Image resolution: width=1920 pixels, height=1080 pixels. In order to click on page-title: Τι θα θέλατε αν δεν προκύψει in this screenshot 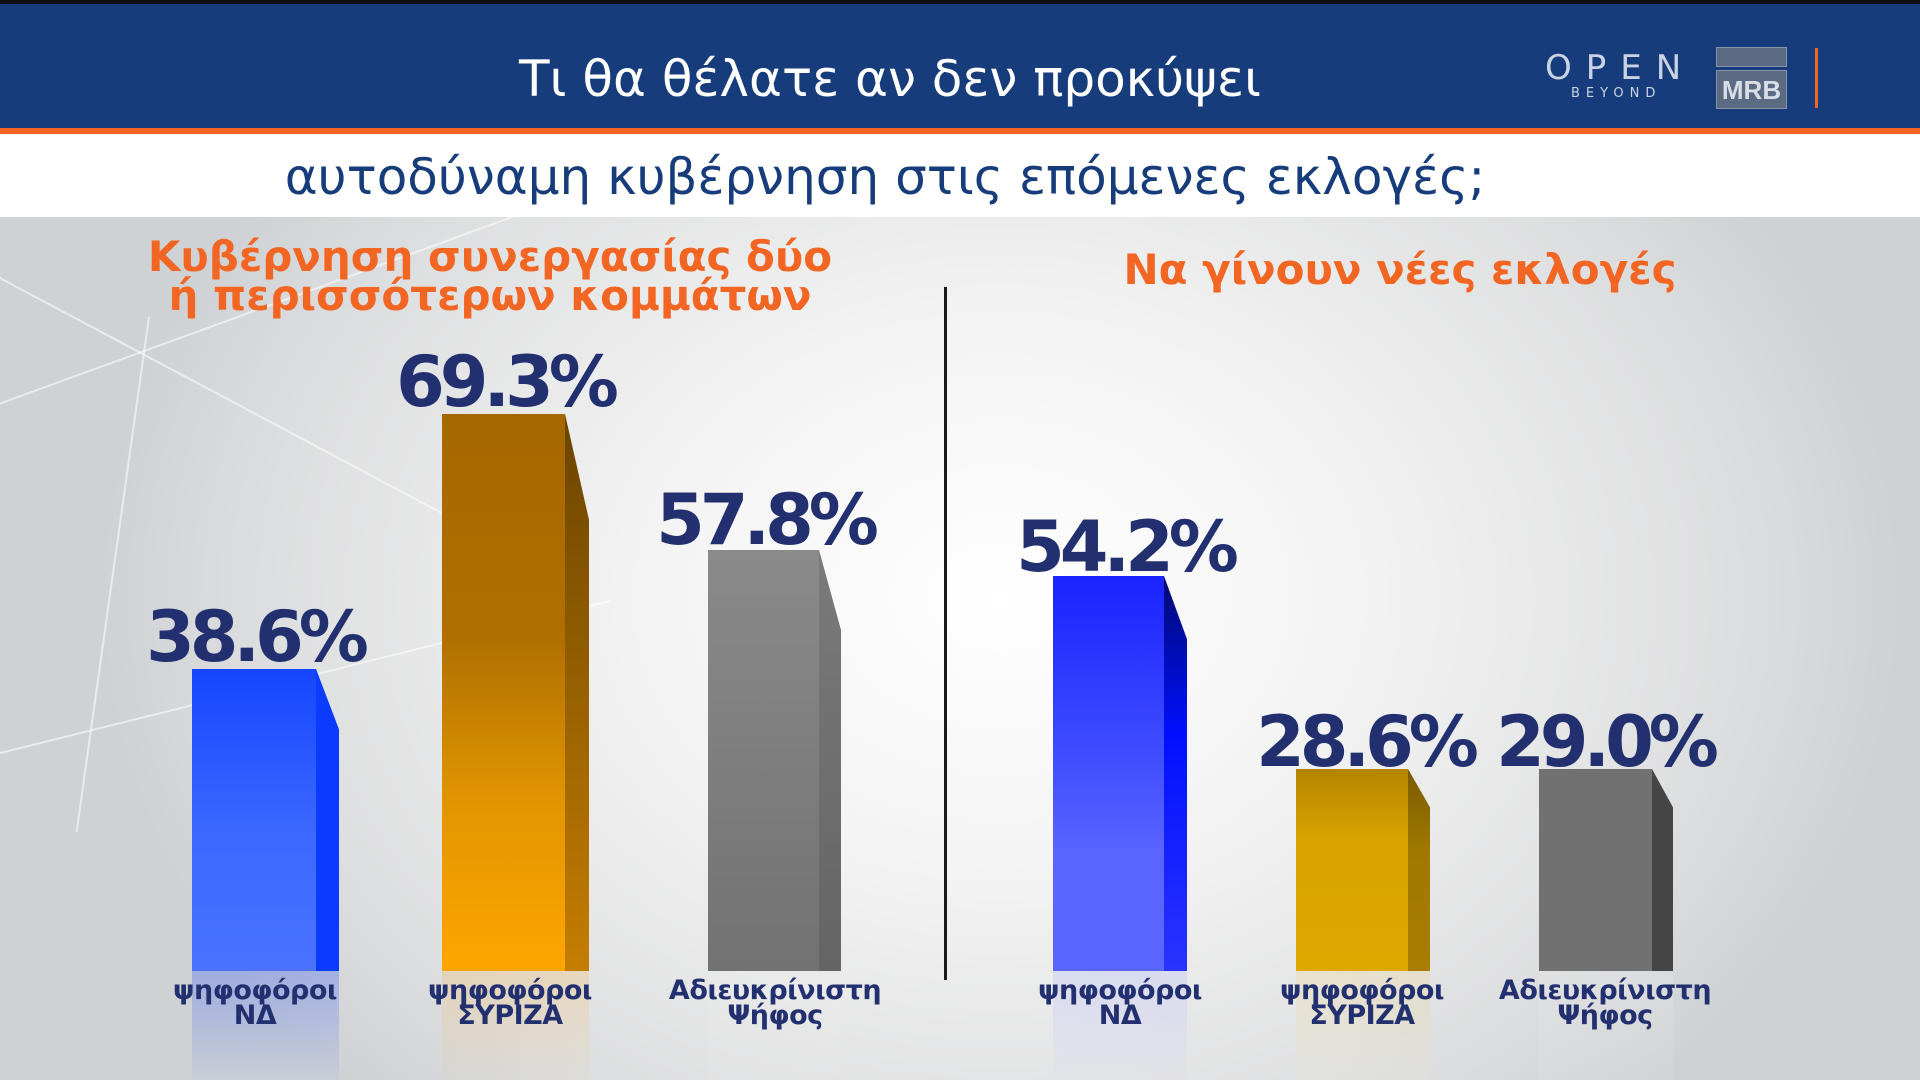, I will do `click(890, 79)`.